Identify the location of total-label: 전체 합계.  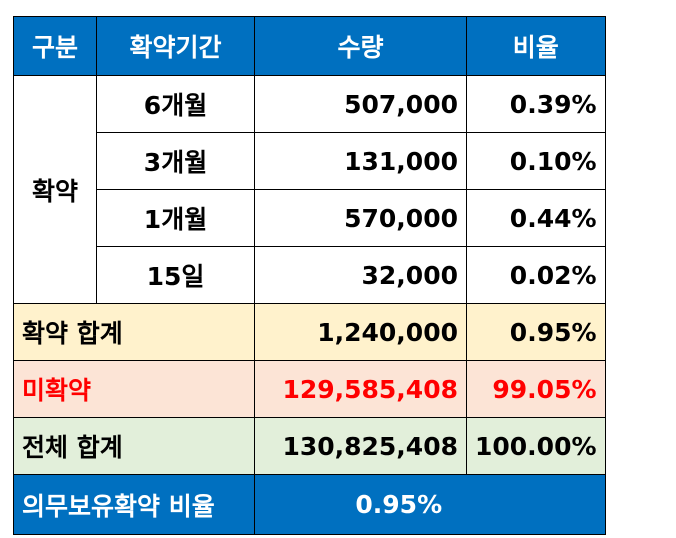
(134, 446).